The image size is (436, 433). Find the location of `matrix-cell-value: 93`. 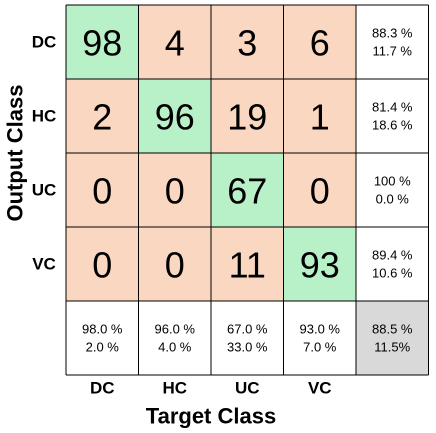

matrix-cell-value: 93 is located at coordinates (320, 265).